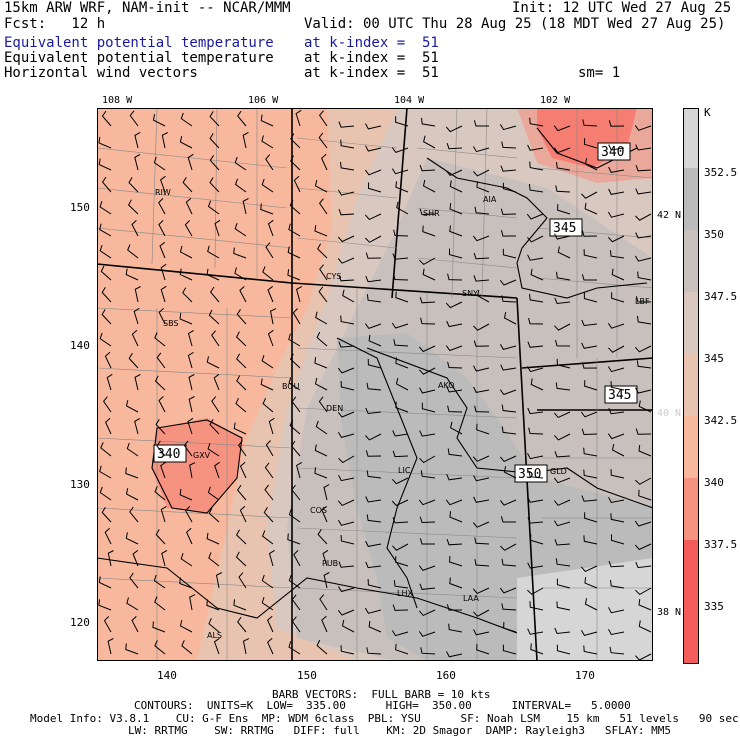  Describe the element at coordinates (371, 43) in the screenshot. I see `field-1-level: at k-index = 51` at that location.